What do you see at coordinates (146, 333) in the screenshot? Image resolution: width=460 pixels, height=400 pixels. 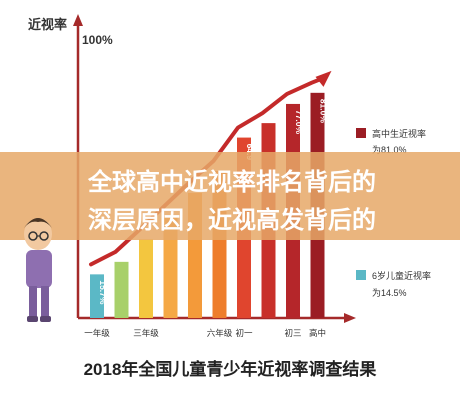 I see `x-tick-3: 三年级` at bounding box center [146, 333].